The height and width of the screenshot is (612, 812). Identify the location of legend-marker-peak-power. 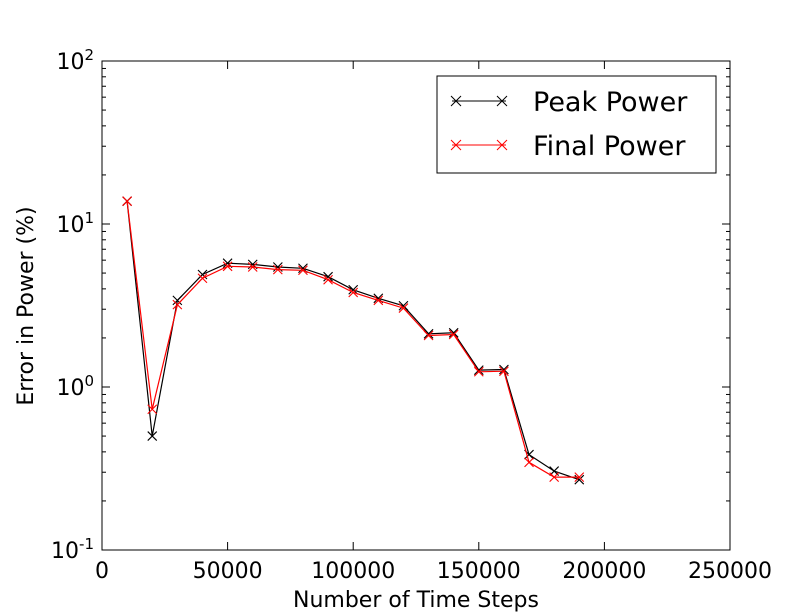
(479, 101).